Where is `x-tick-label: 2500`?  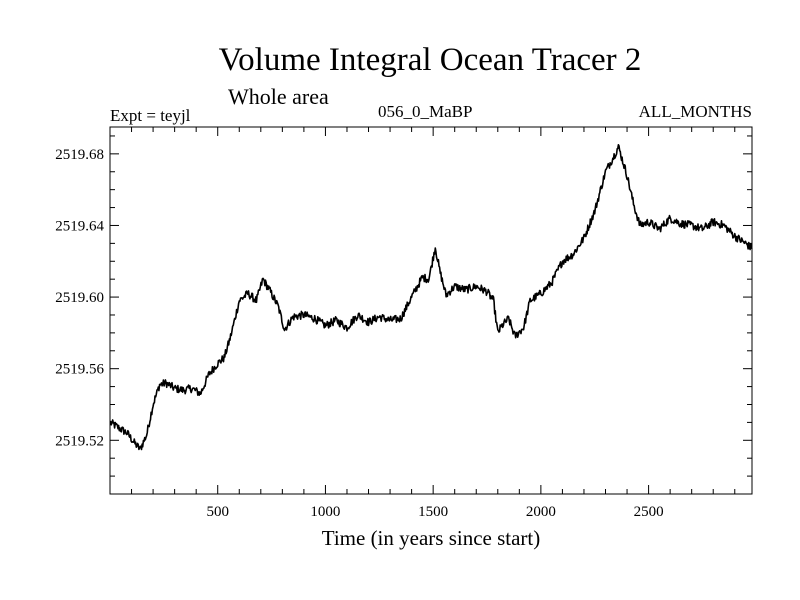 x-tick-label: 2500 is located at coordinates (649, 512).